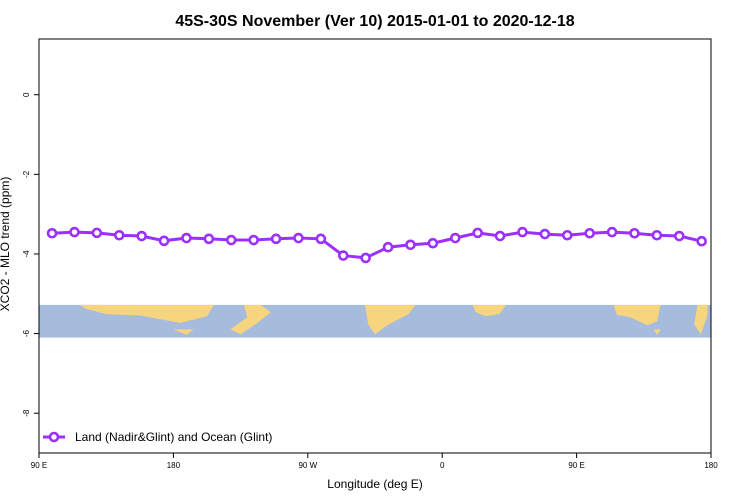 This screenshot has width=750, height=500. What do you see at coordinates (307, 465) in the screenshot?
I see `x-tick-label: 90 W` at bounding box center [307, 465].